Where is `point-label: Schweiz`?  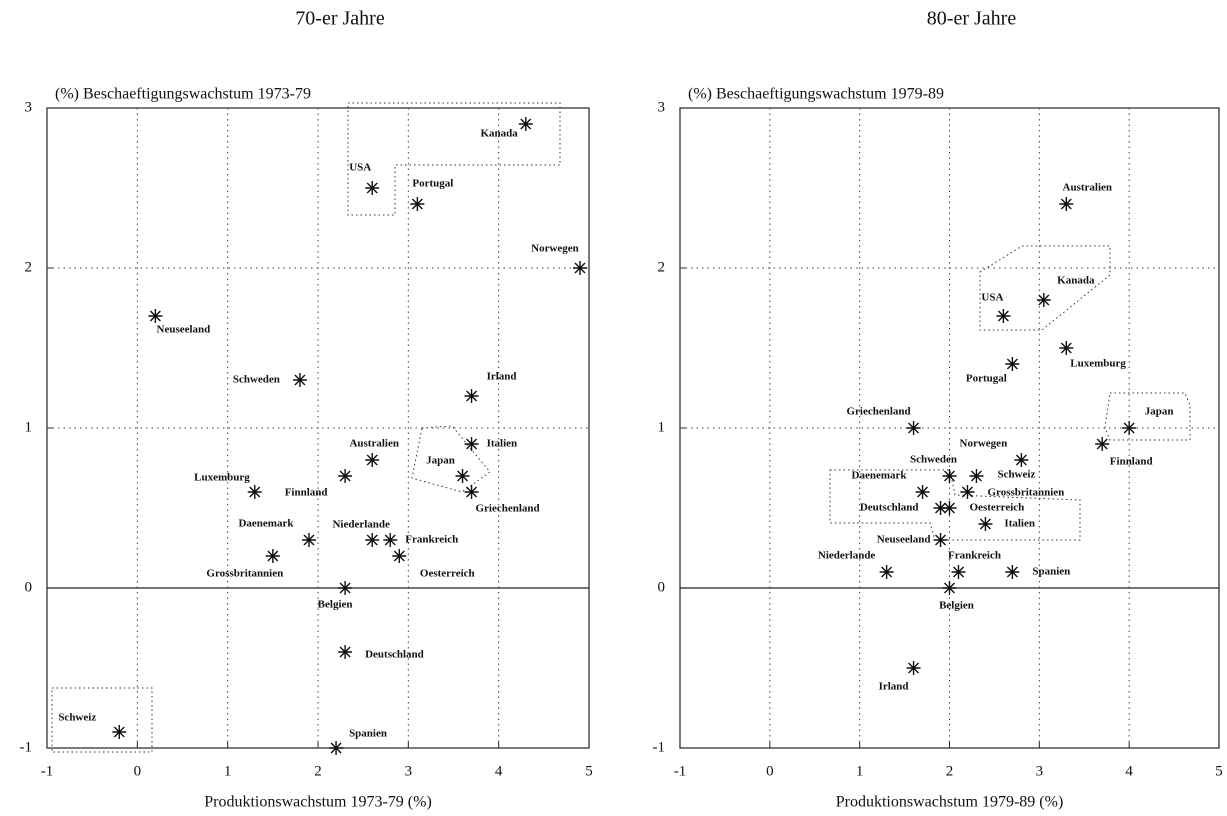
point-label: Schweiz is located at coordinates (77, 718).